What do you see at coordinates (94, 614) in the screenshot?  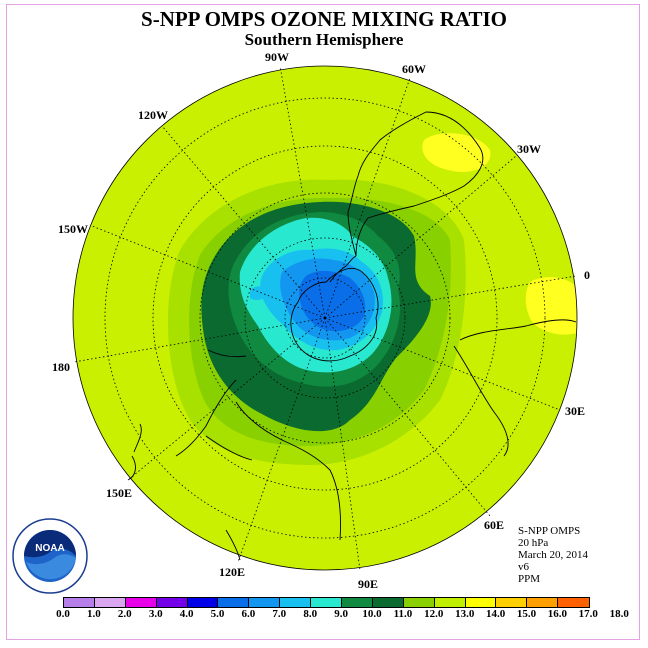 I see `colorbar-tick-label: 1.0` at bounding box center [94, 614].